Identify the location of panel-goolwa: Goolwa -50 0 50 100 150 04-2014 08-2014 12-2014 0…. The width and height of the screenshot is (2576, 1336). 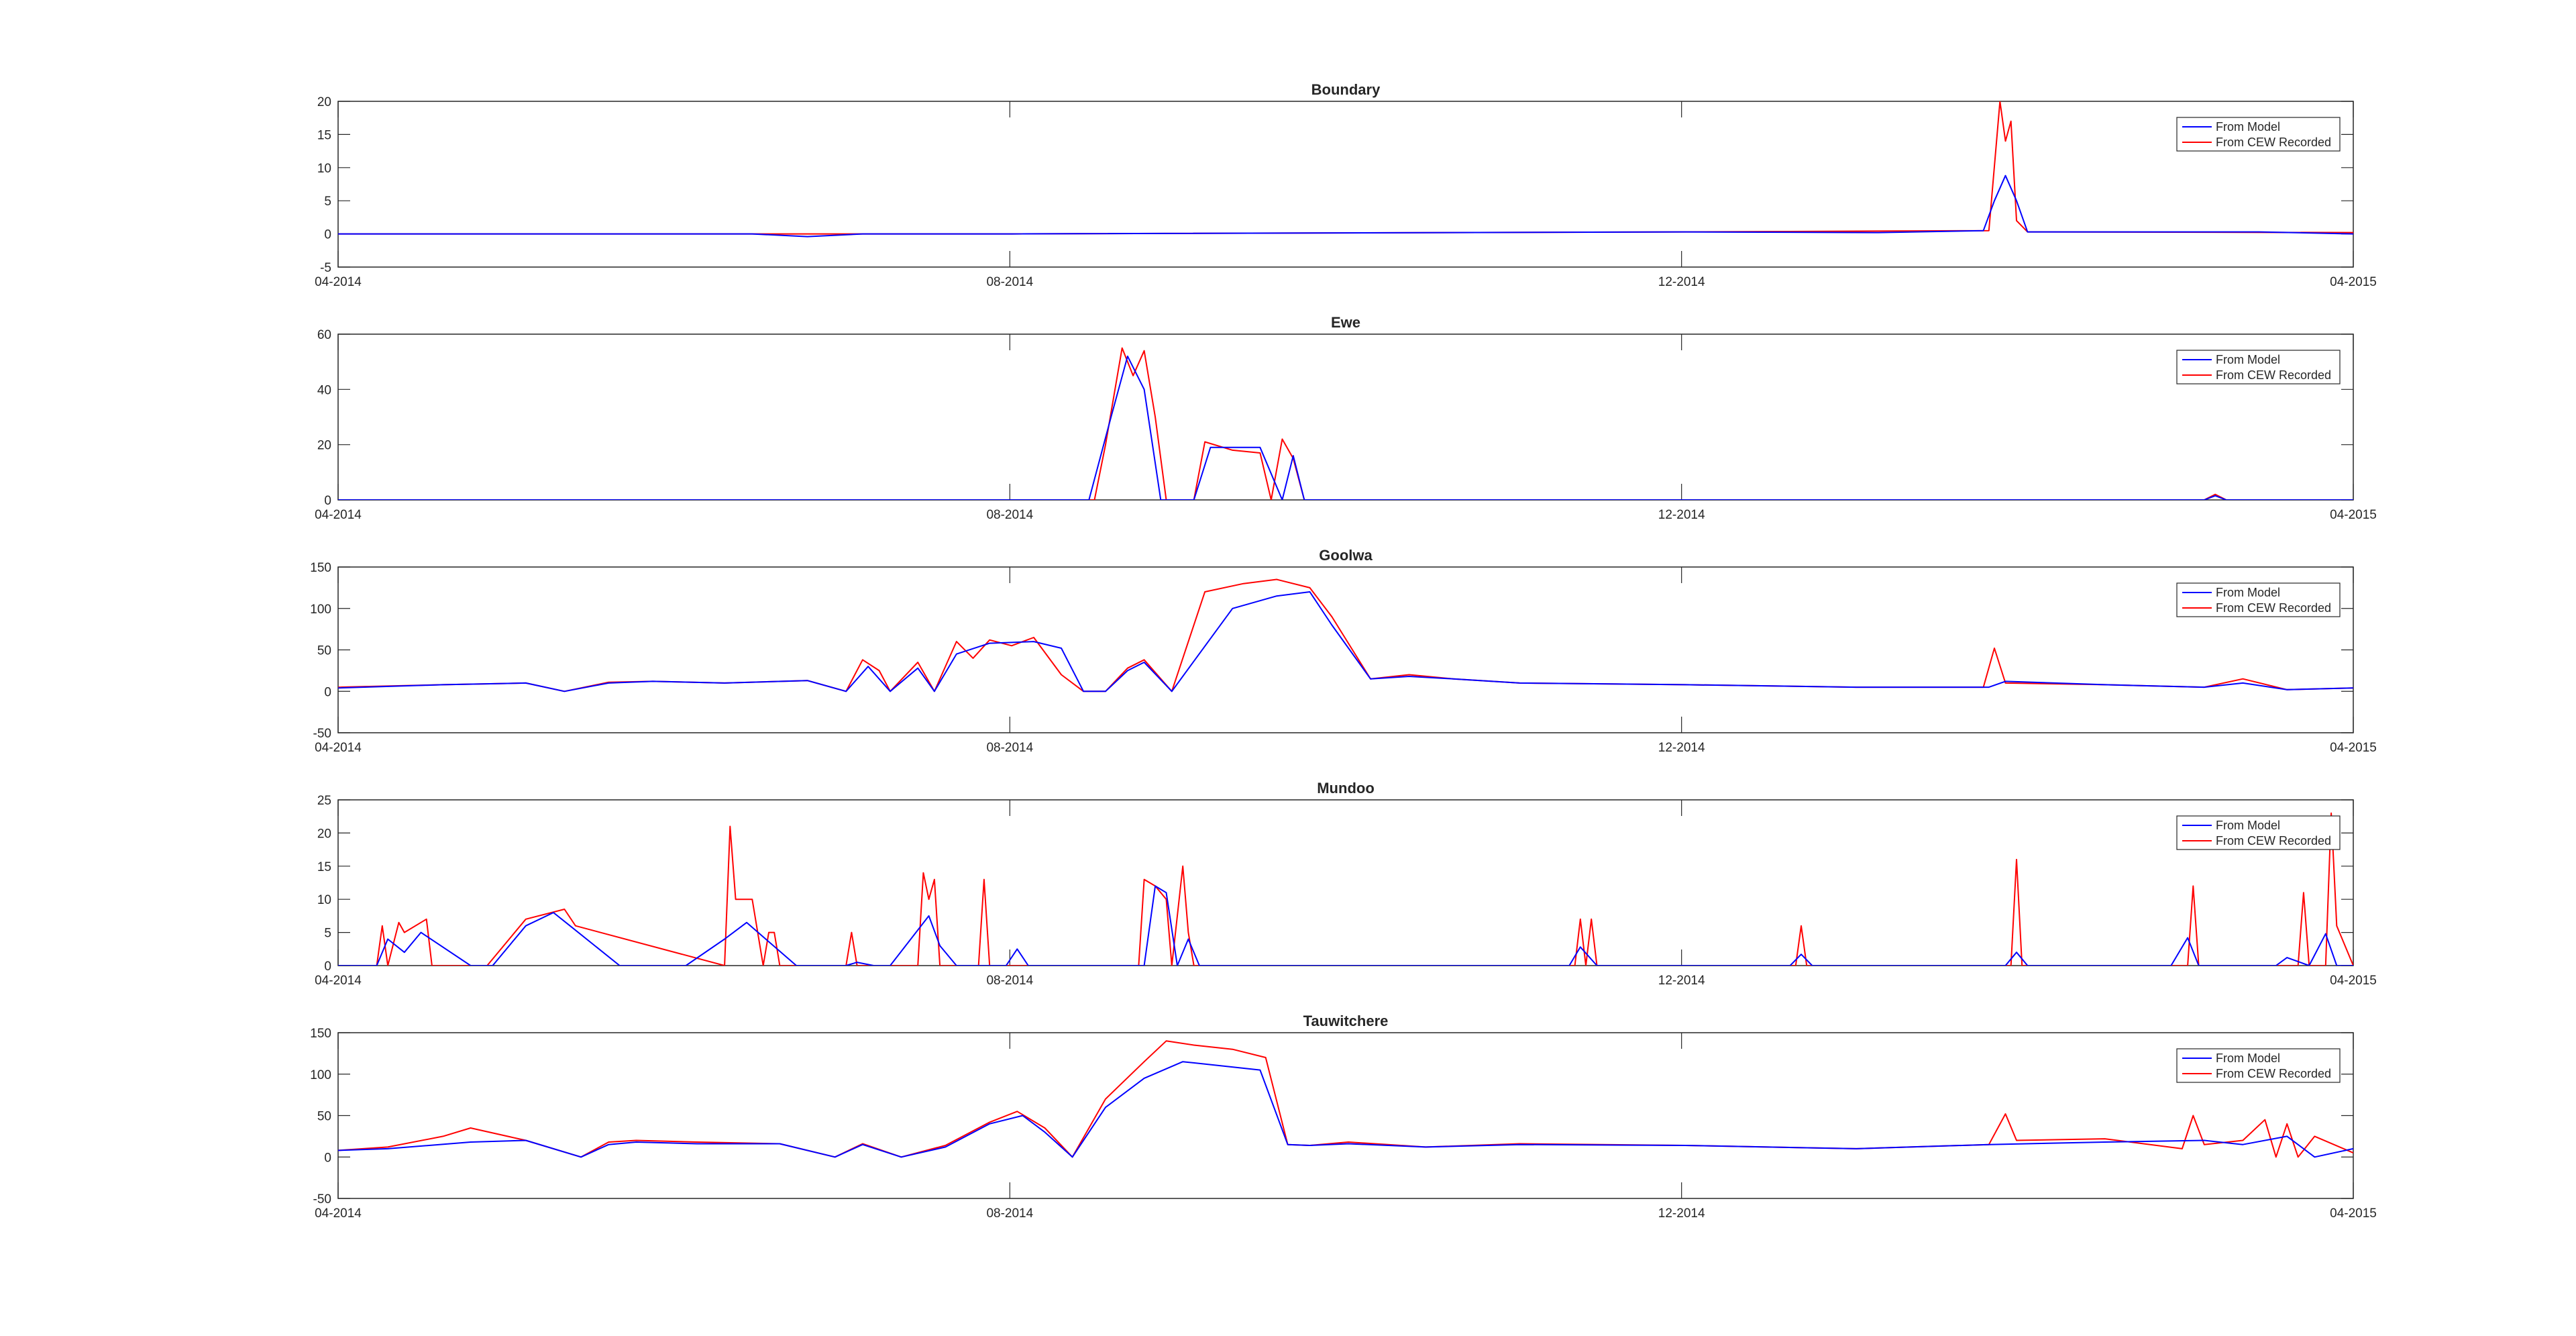
(1343, 651).